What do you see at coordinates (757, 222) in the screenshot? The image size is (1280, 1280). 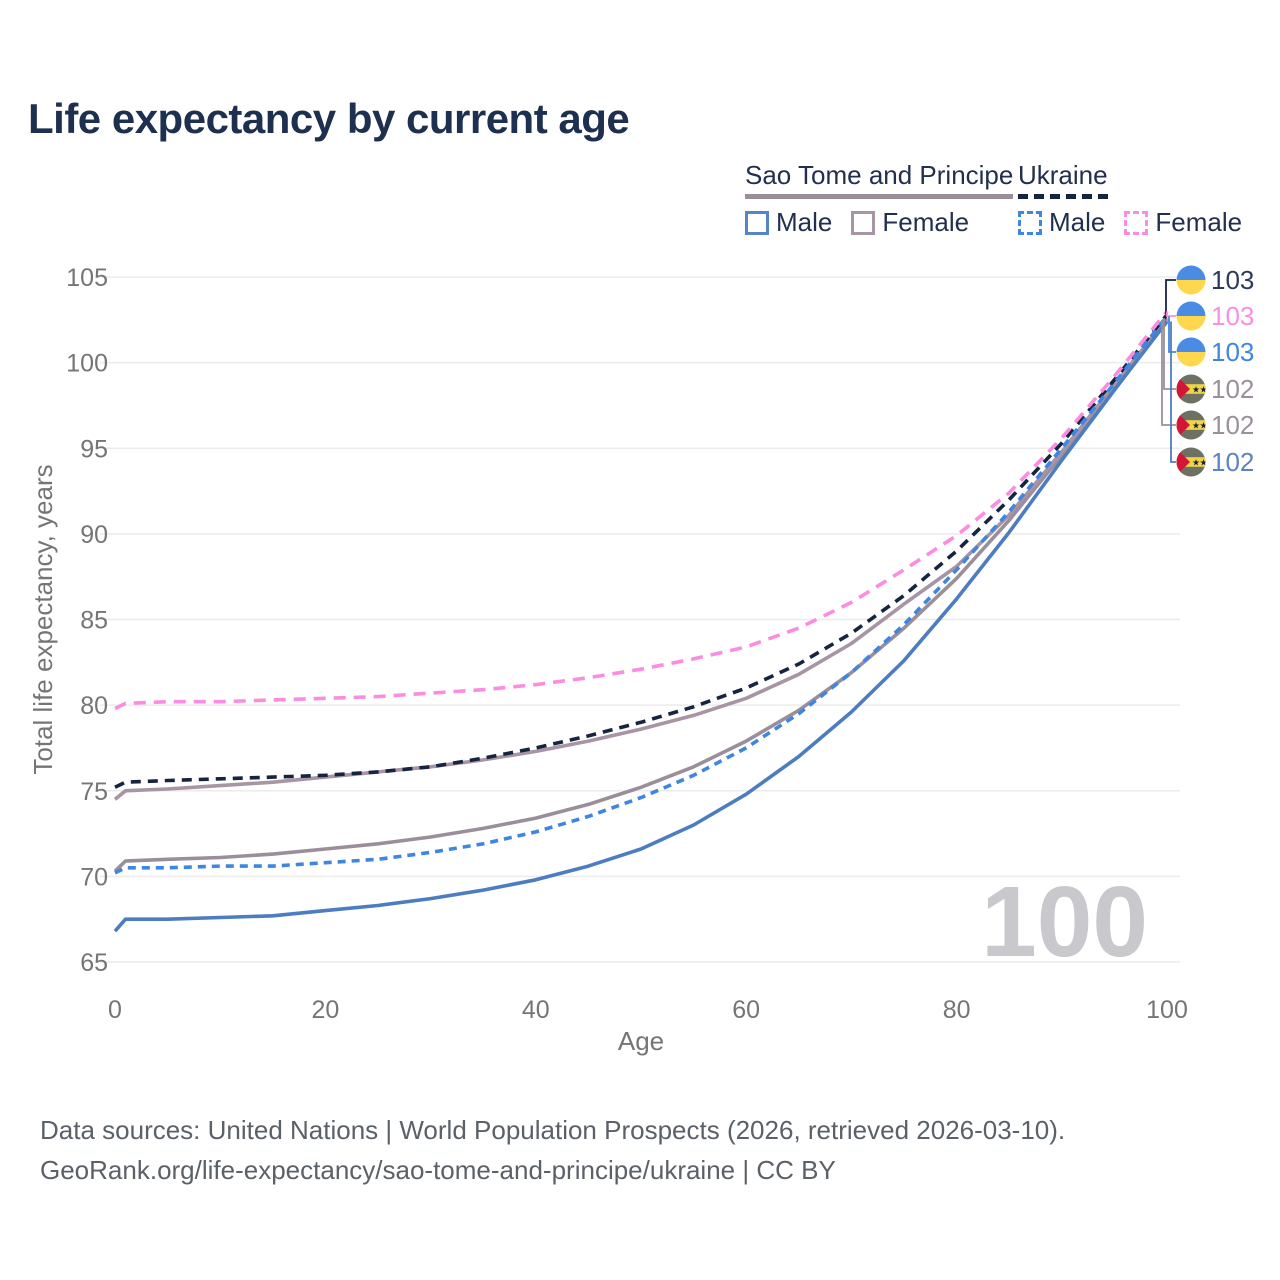 I see `stp-male-swatch-icon` at bounding box center [757, 222].